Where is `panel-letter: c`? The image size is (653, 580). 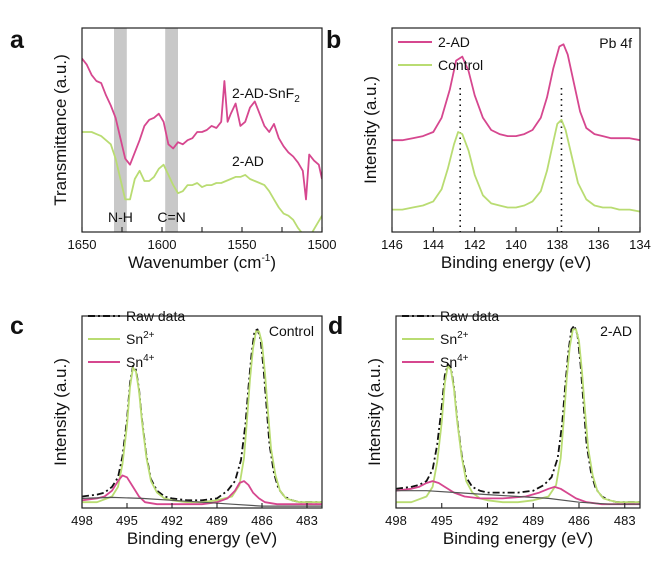
panel-letter: c is located at coordinates (17, 326).